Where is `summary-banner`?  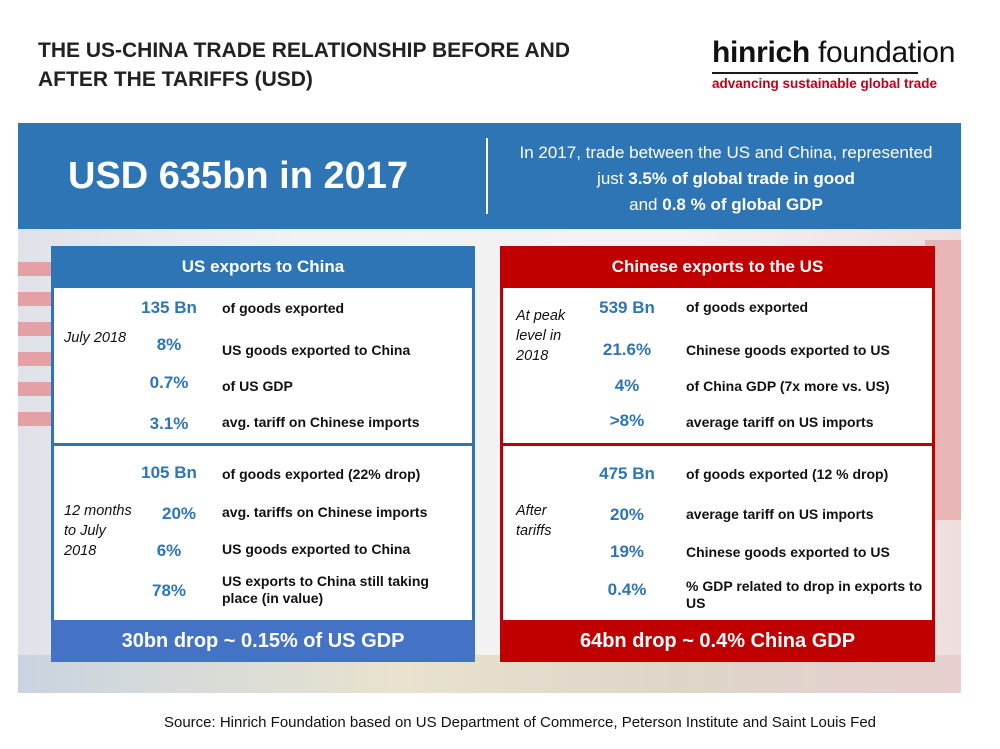 summary-banner is located at coordinates (489, 176).